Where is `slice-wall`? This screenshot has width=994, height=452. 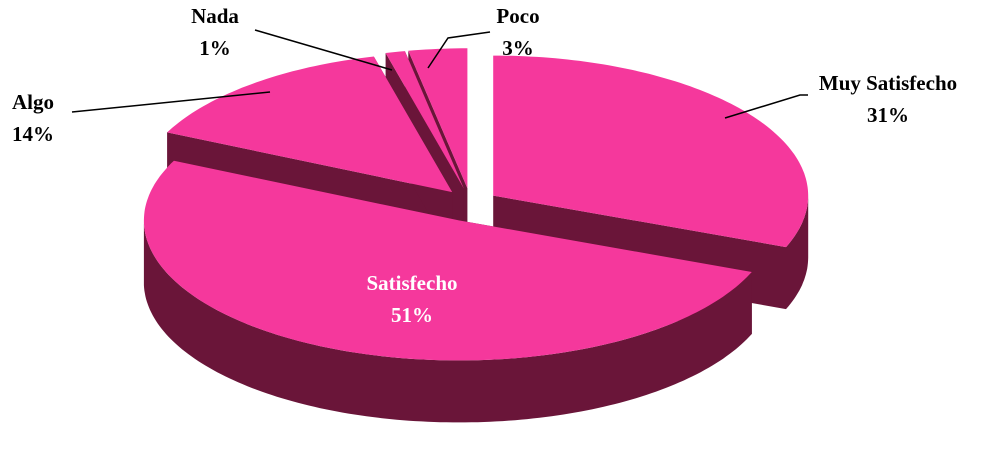
slice-wall is located at coordinates (797, 252).